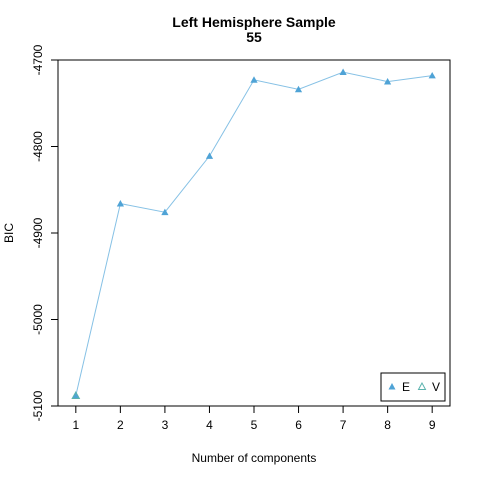 The width and height of the screenshot is (480, 480). What do you see at coordinates (165, 425) in the screenshot?
I see `x-tick-label-3: 3` at bounding box center [165, 425].